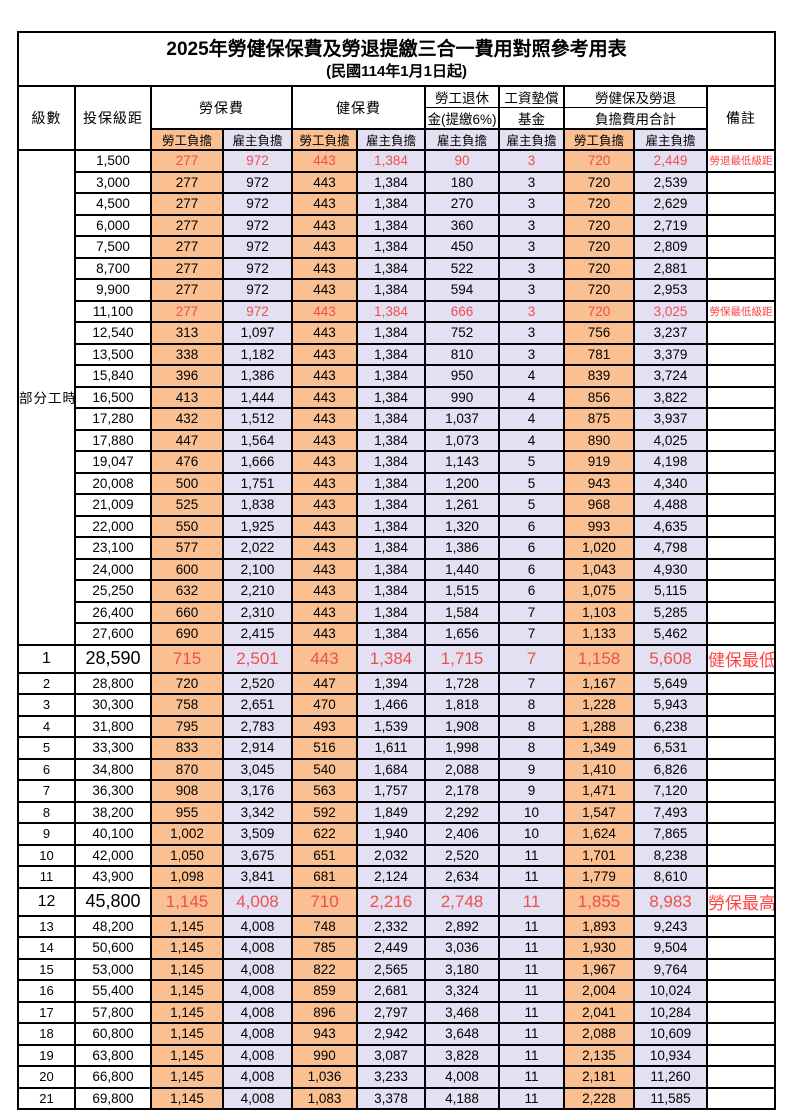 The height and width of the screenshot is (1120, 791). What do you see at coordinates (599, 354) in the screenshot?
I see `cell-value: 781` at bounding box center [599, 354].